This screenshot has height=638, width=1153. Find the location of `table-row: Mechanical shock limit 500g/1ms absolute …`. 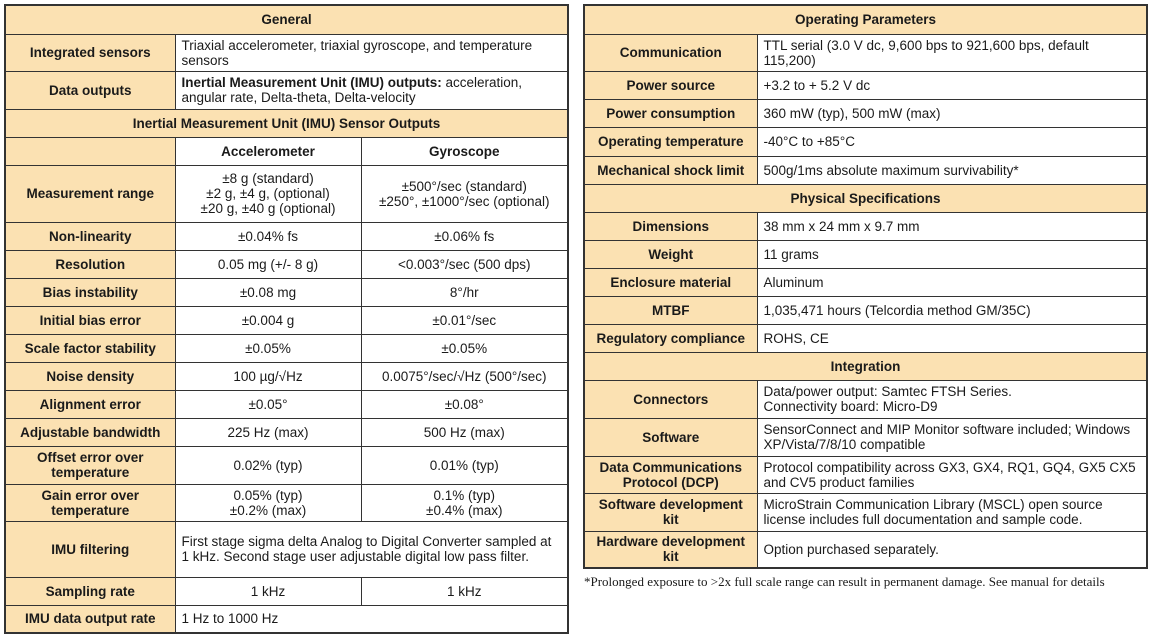

table-row: Mechanical shock limit 500g/1ms absolute … is located at coordinates (865, 170).